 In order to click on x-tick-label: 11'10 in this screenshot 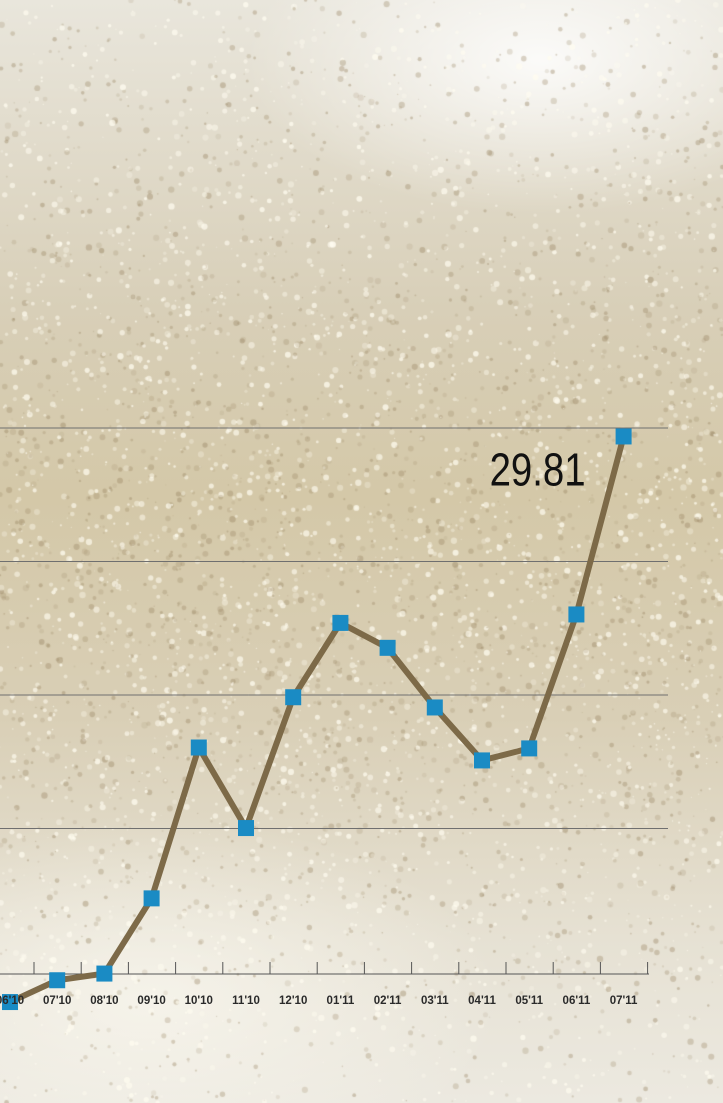, I will do `click(246, 1001)`.